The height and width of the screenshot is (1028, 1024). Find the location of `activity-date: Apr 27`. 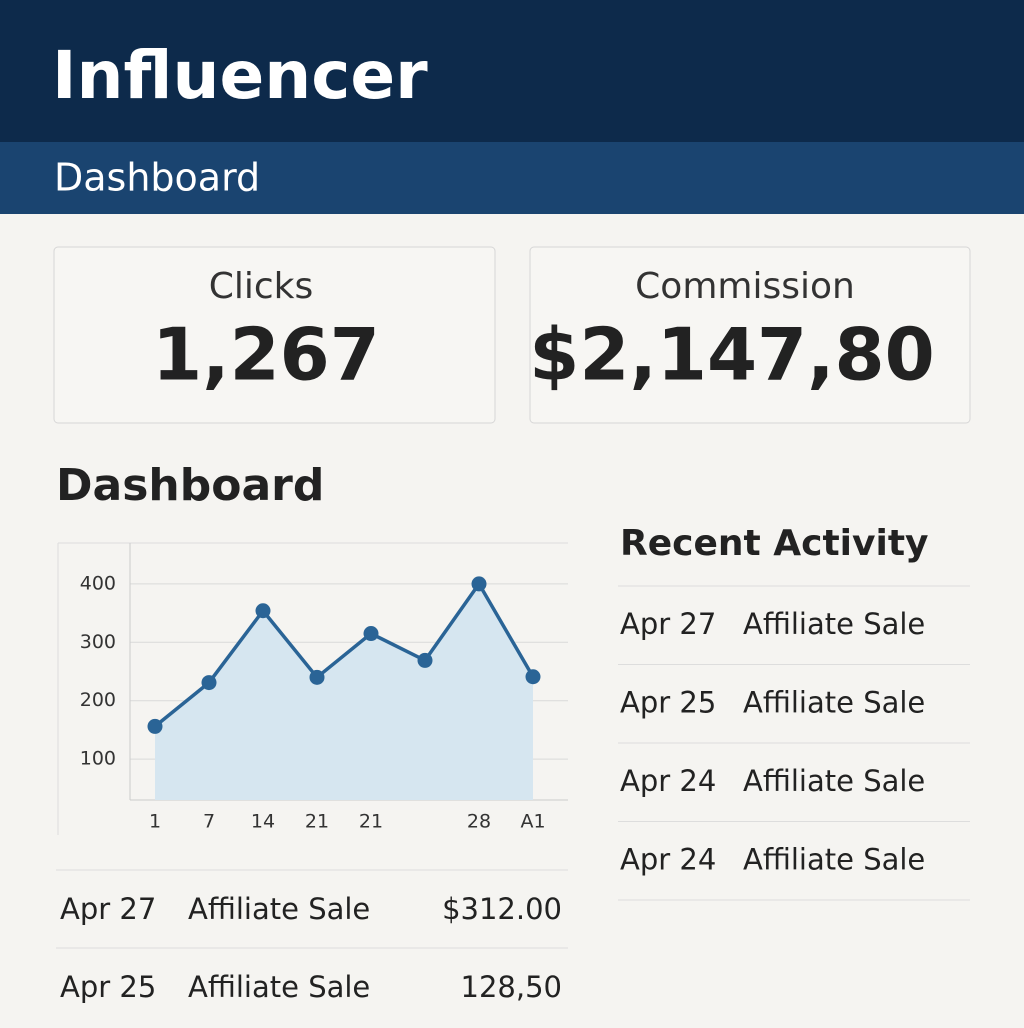

activity-date: Apr 27 is located at coordinates (668, 624).